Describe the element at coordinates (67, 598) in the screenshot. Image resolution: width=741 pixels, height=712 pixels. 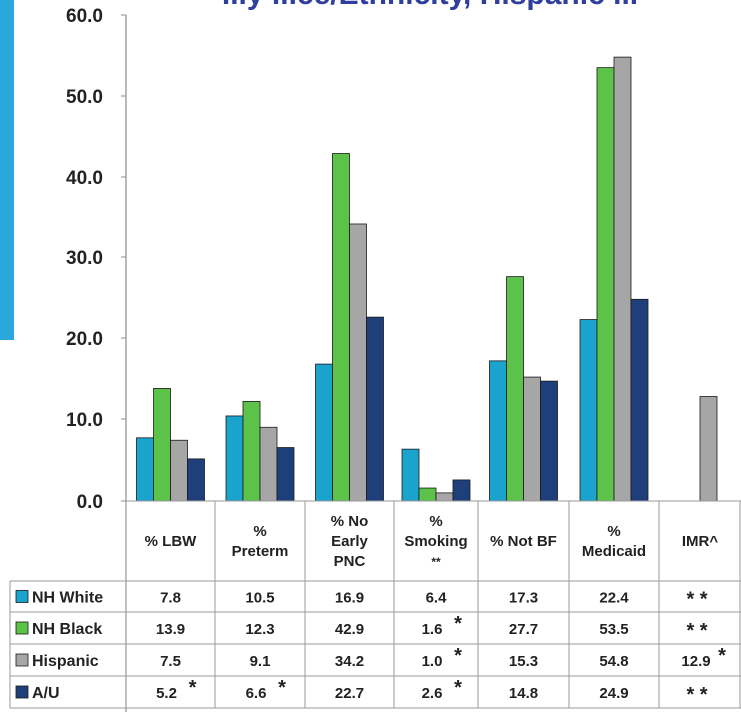
I see `legend-label: NH White` at that location.